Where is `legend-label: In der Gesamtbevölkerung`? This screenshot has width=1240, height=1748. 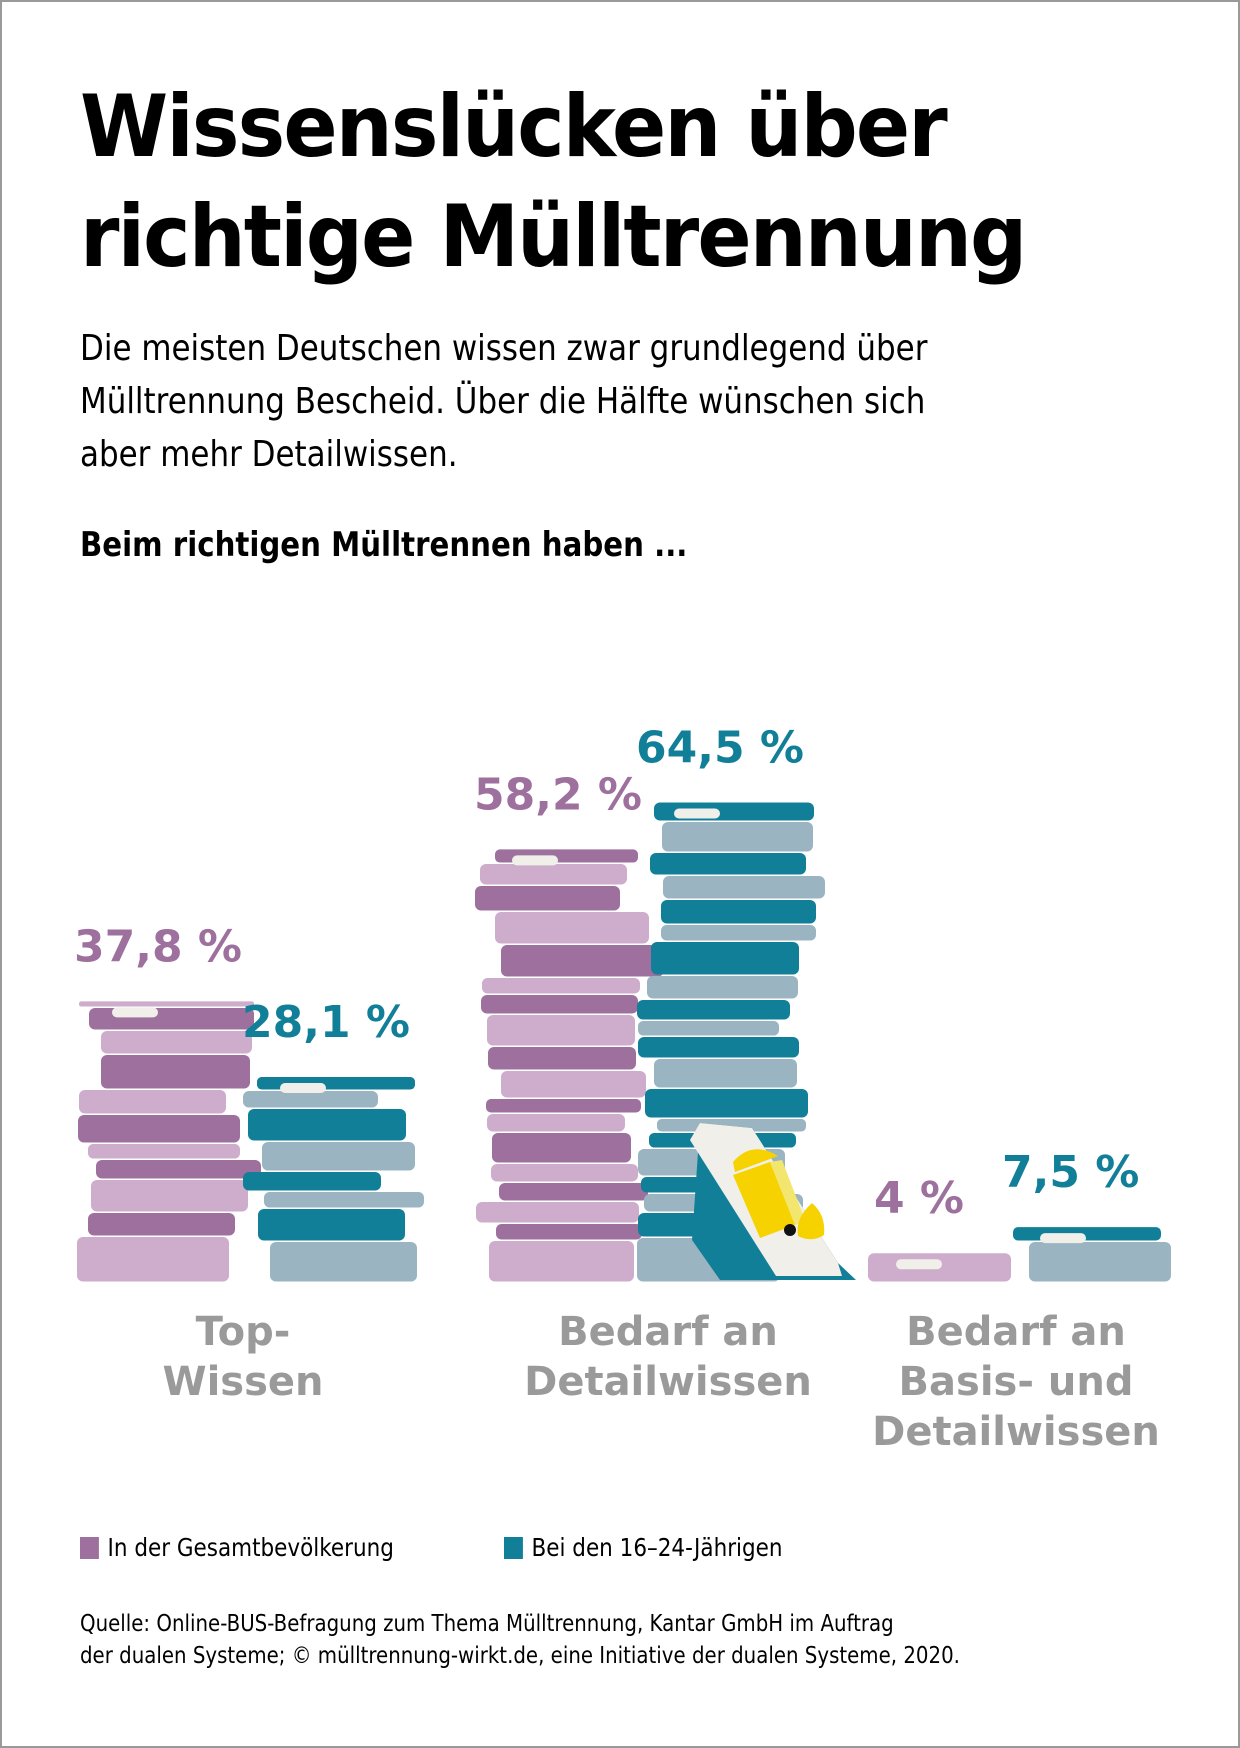 legend-label: In der Gesamtbevölkerung is located at coordinates (250, 1547).